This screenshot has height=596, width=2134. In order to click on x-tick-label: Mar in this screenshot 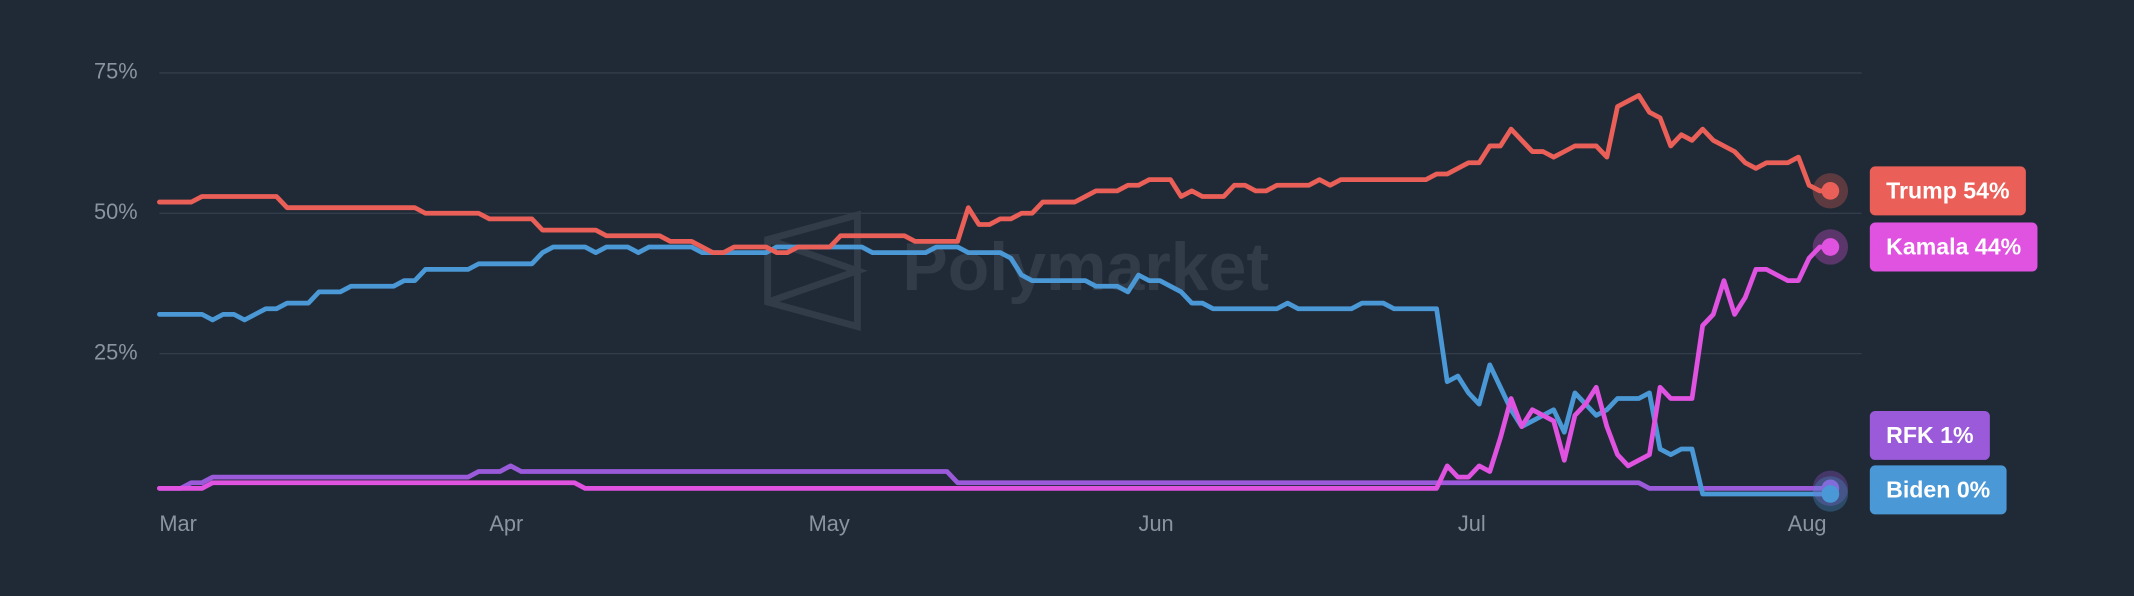, I will do `click(177, 523)`.